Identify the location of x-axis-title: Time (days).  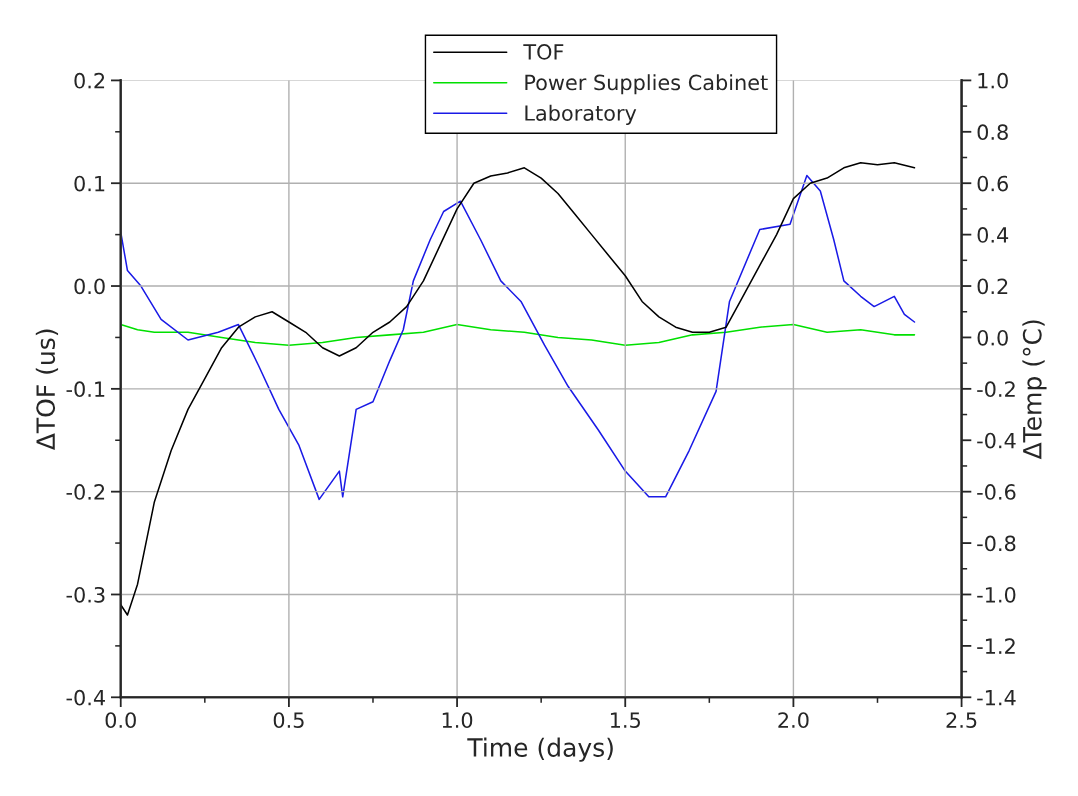
(540, 749).